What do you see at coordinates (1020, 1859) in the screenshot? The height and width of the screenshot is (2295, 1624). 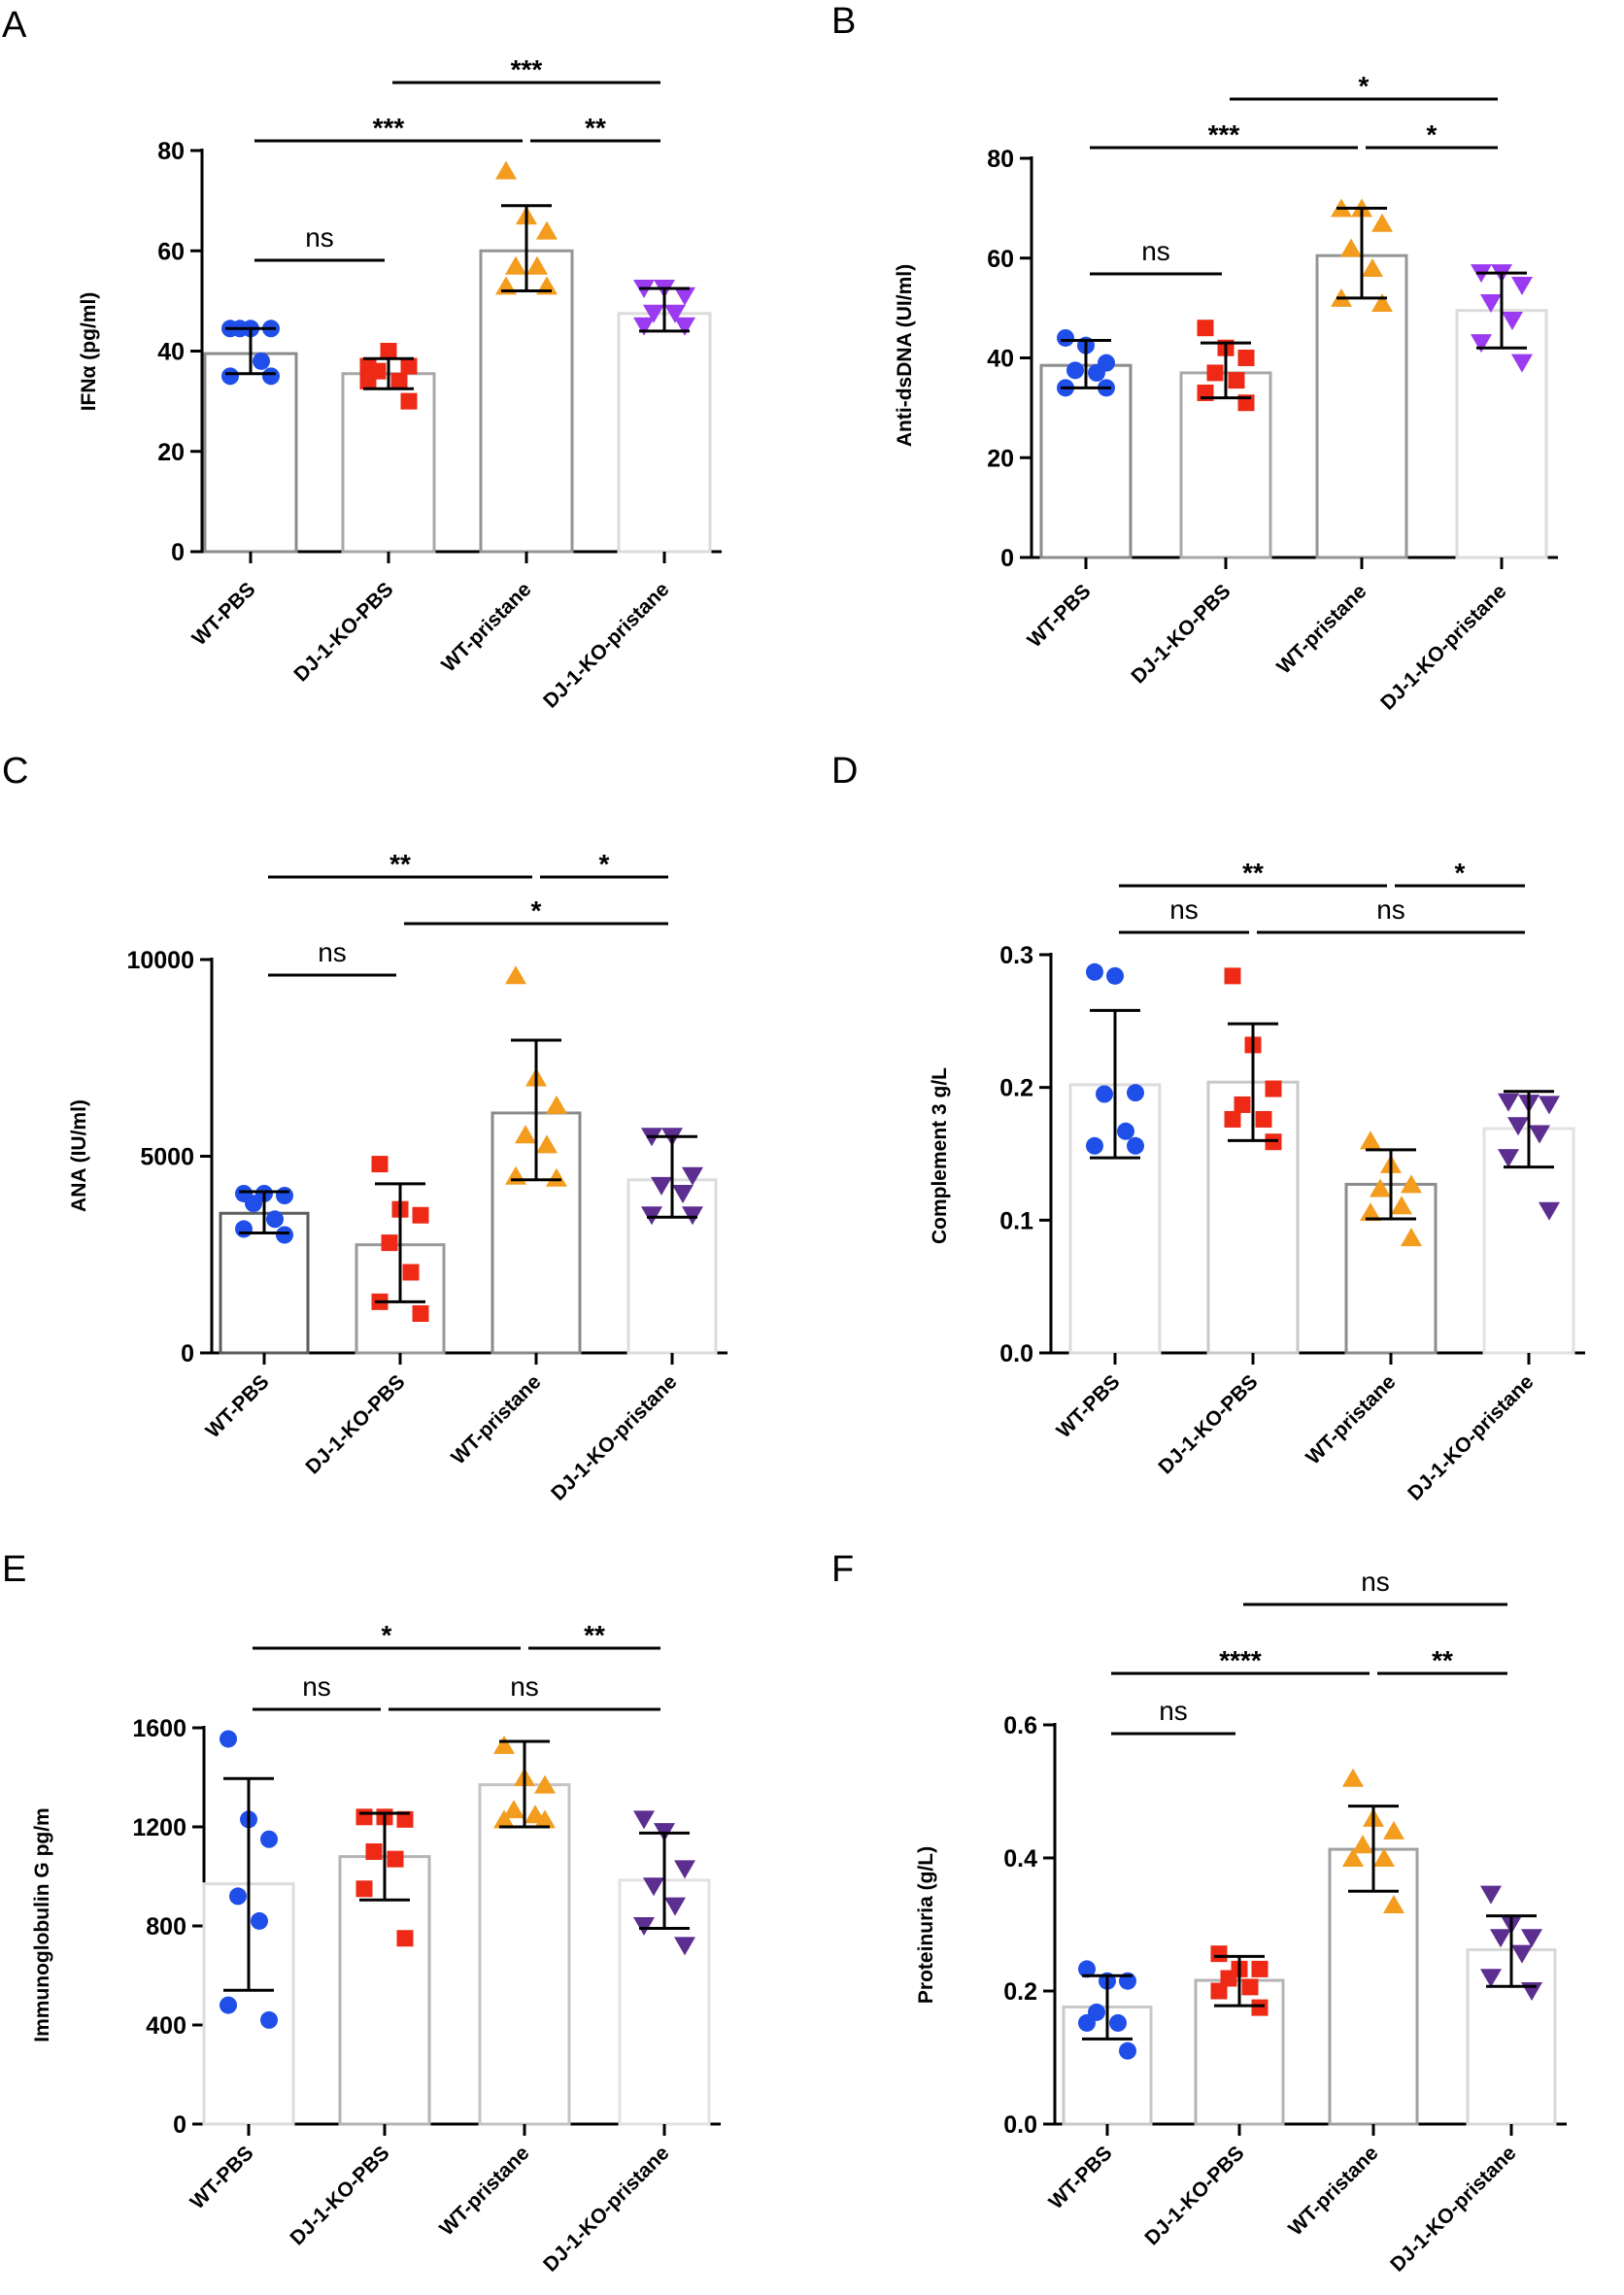 I see `y-tick-label: 0.4` at bounding box center [1020, 1859].